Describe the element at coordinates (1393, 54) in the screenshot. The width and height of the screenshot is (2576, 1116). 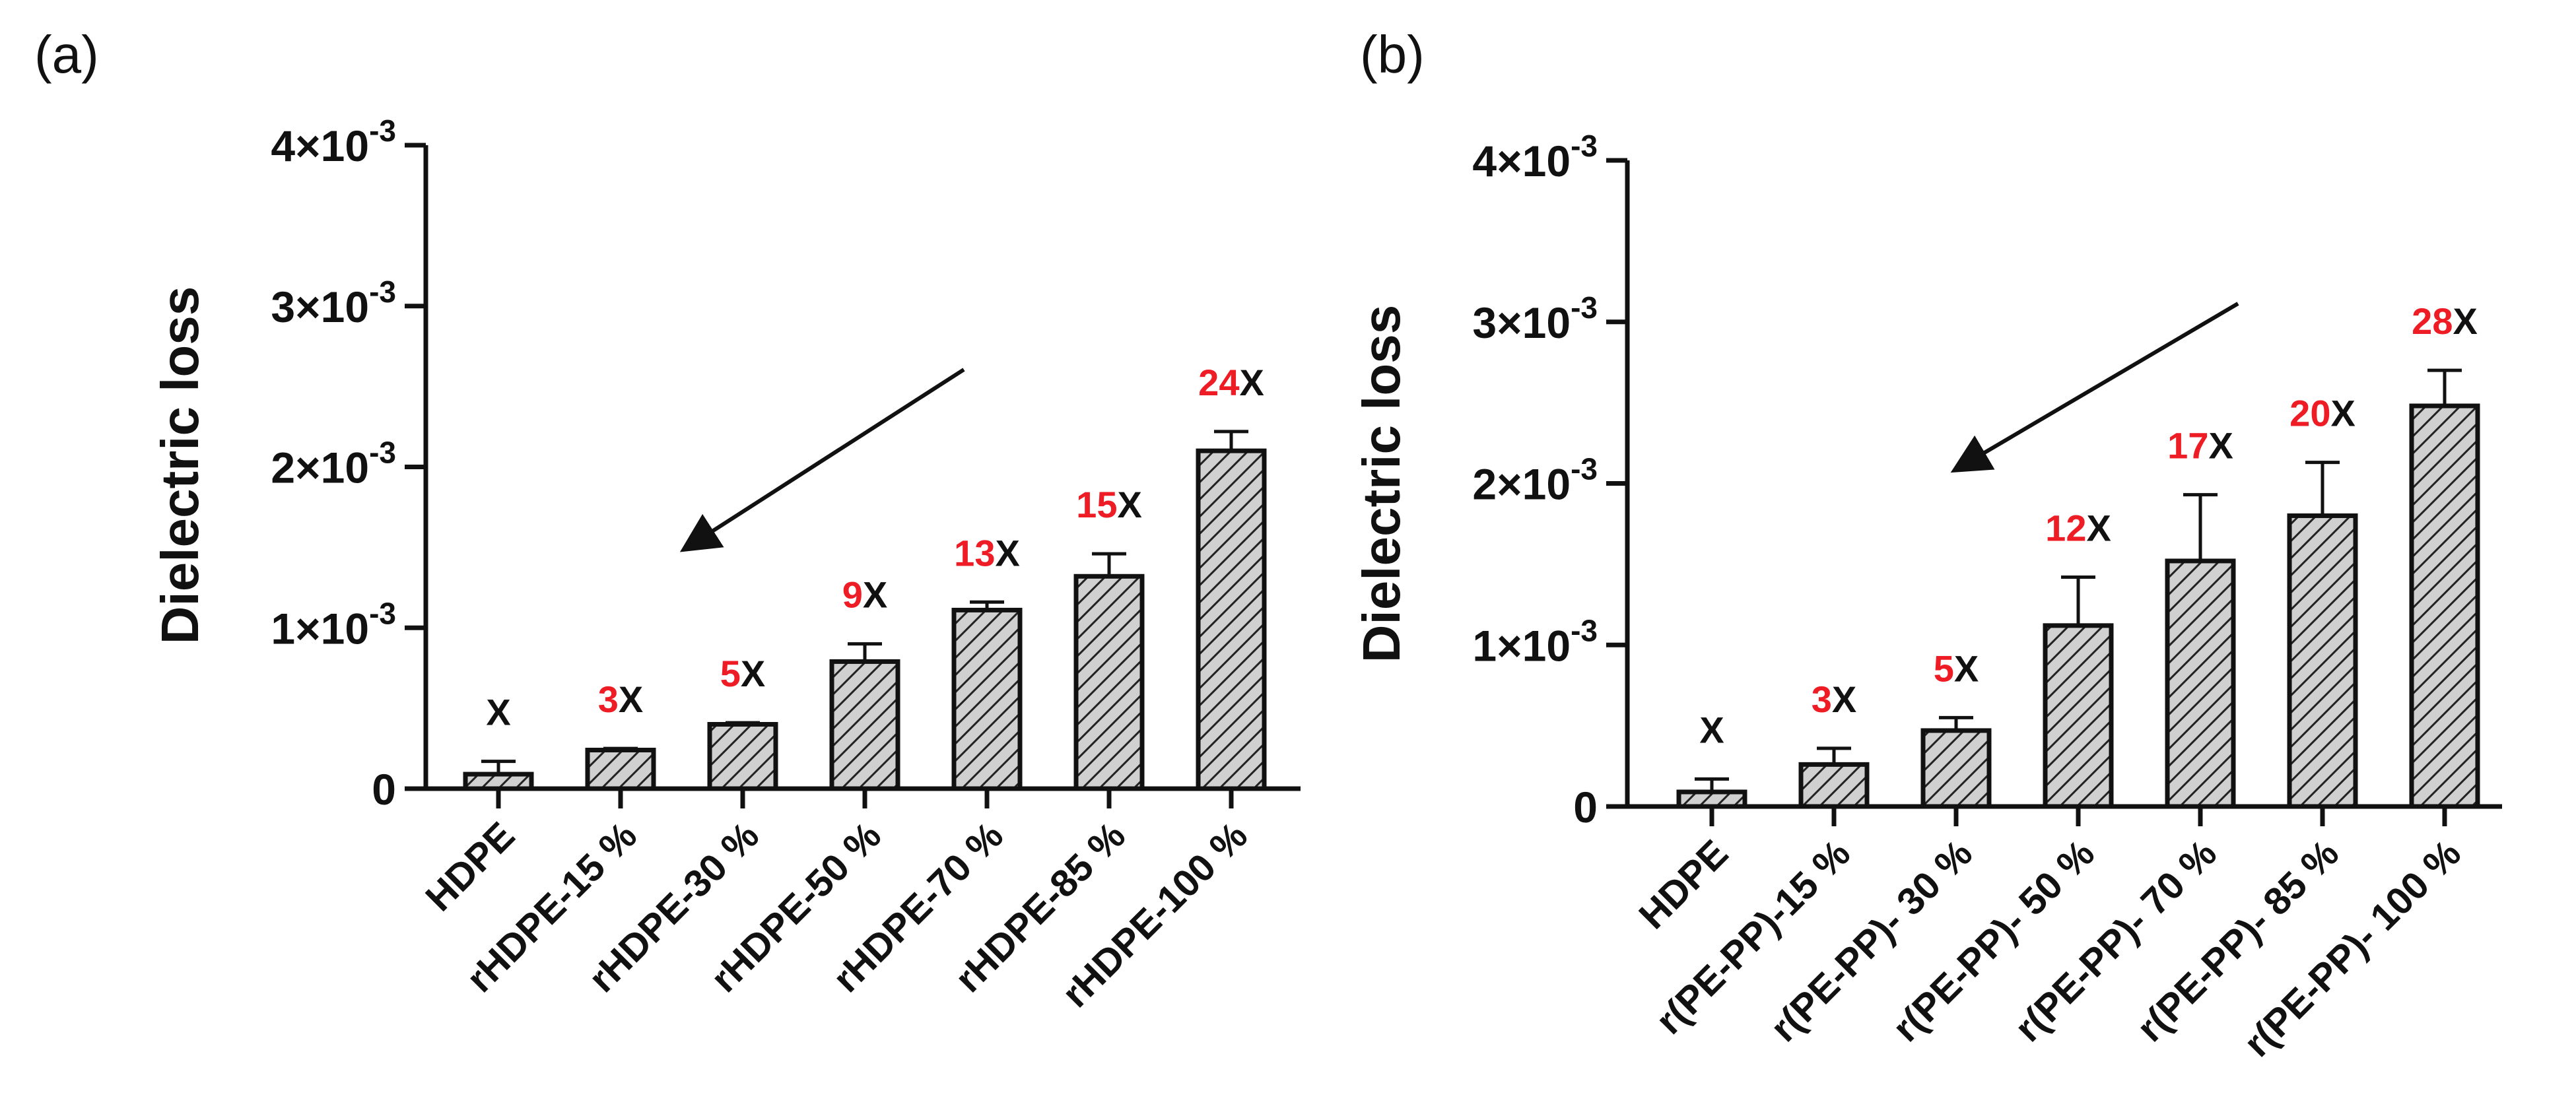
I see `panel-label: (b)` at that location.